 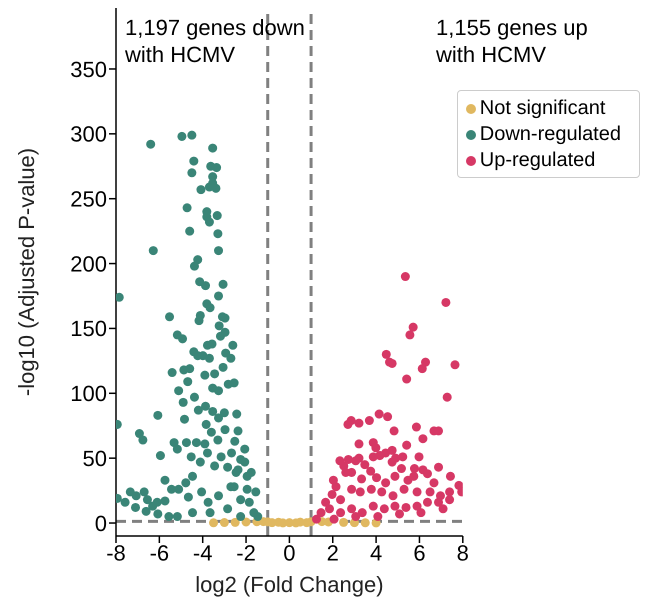 I want to click on legend-label: Down-regulated, so click(x=550, y=134).